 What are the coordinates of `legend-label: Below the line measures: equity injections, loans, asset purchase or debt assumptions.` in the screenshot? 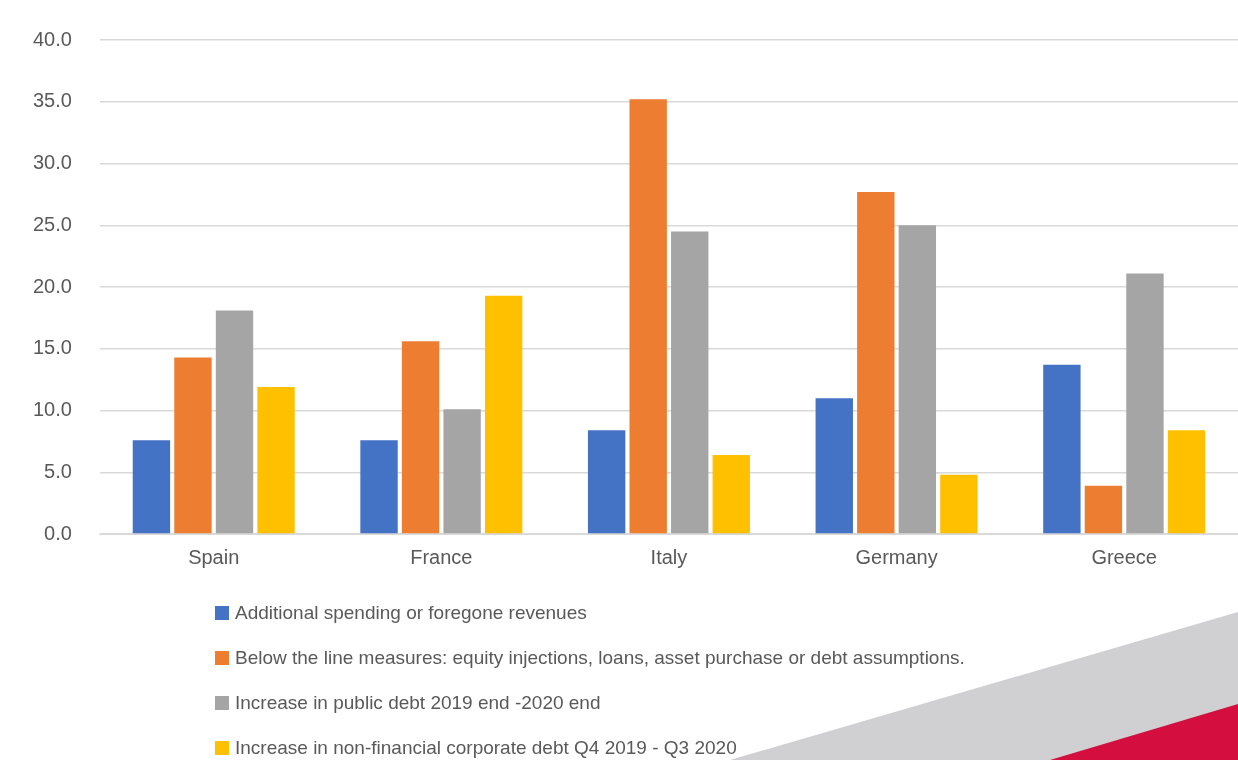 It's located at (600, 658).